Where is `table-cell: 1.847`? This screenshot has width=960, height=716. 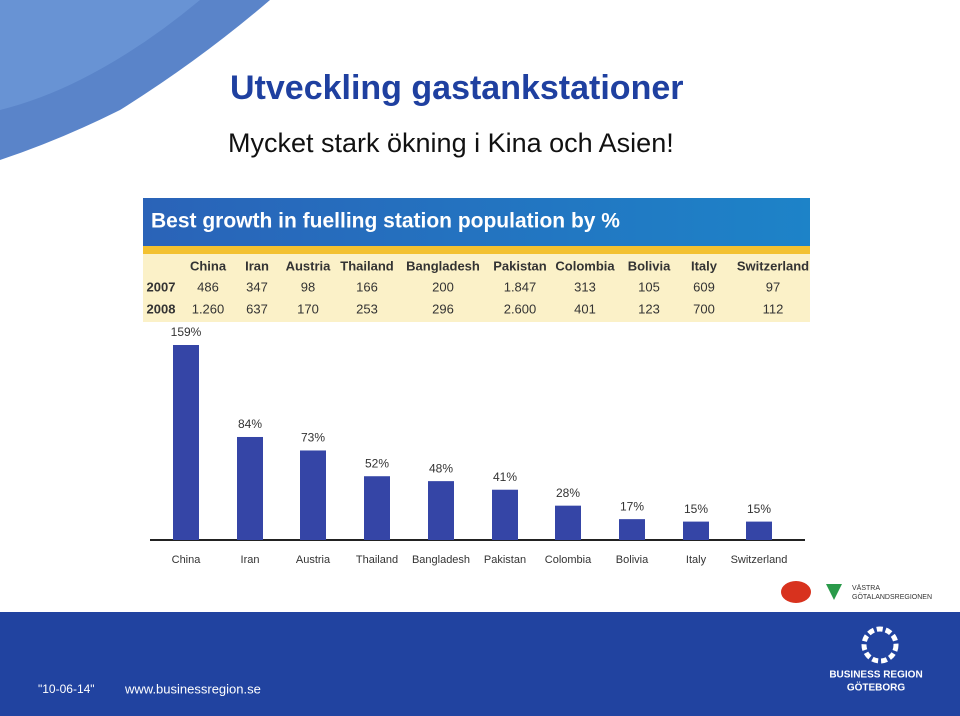
table-cell: 1.847 is located at coordinates (520, 286).